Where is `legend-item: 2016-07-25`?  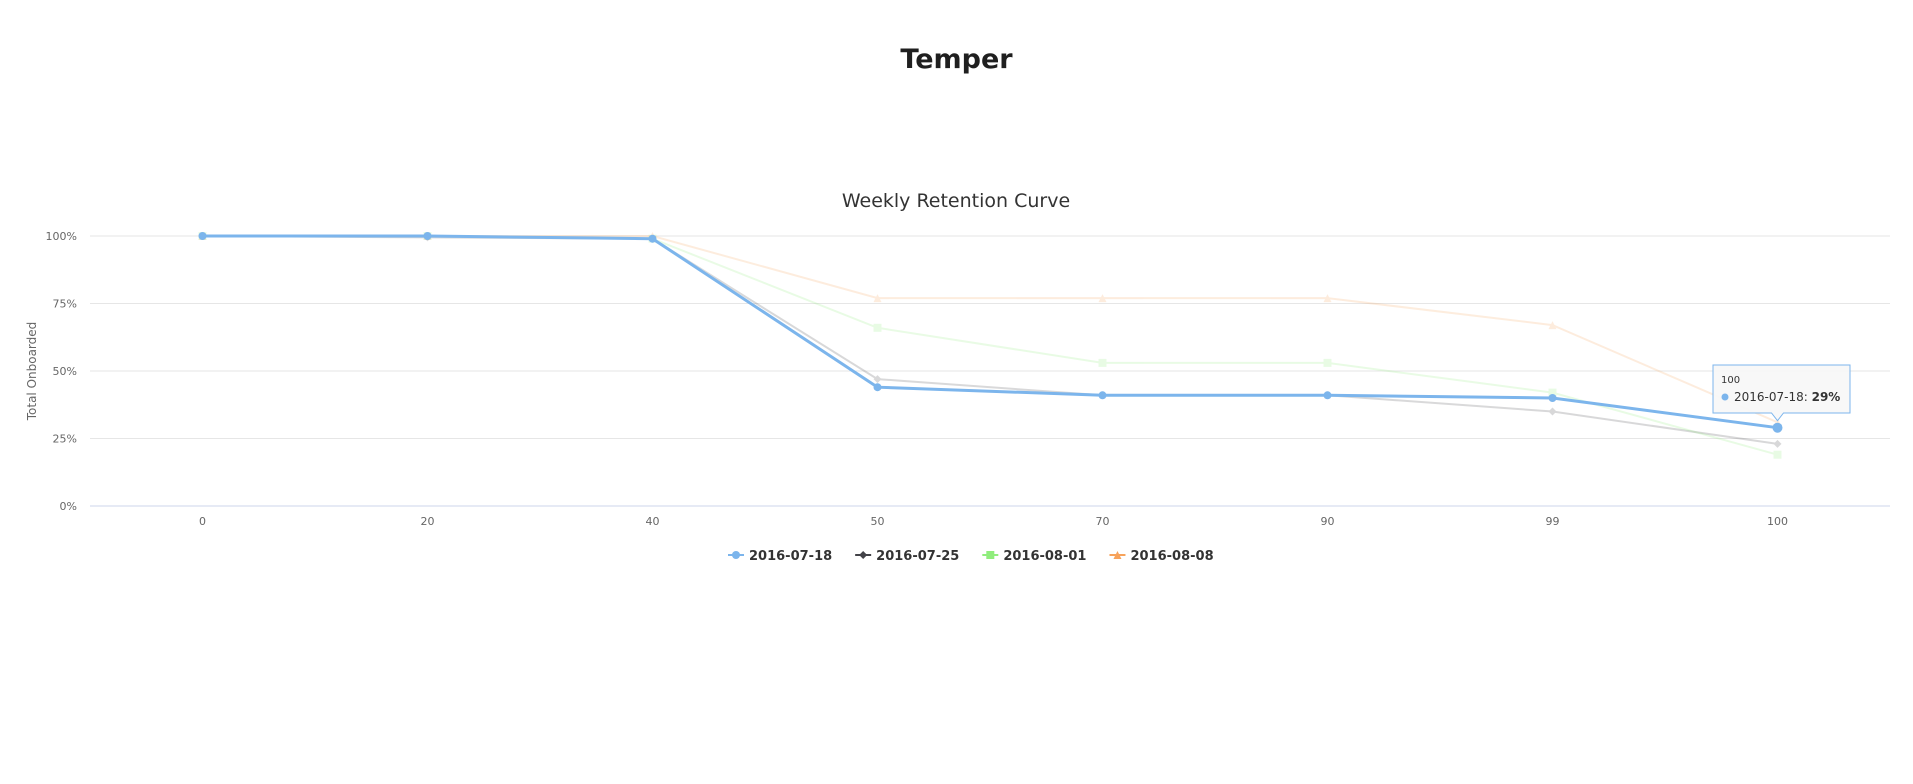
legend-item: 2016-07-25 is located at coordinates (907, 556).